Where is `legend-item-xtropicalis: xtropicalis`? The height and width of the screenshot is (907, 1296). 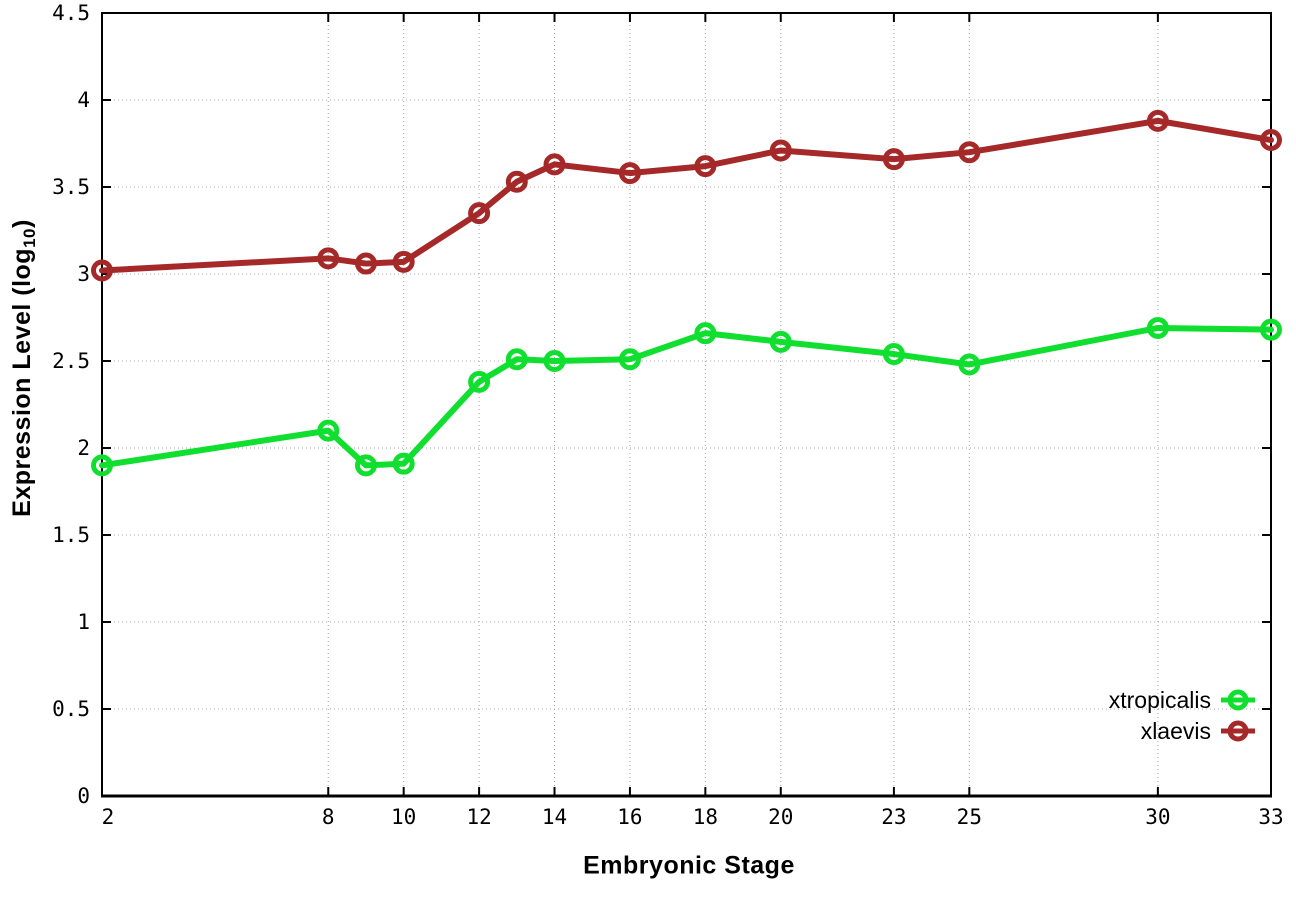 legend-item-xtropicalis: xtropicalis is located at coordinates (1182, 700).